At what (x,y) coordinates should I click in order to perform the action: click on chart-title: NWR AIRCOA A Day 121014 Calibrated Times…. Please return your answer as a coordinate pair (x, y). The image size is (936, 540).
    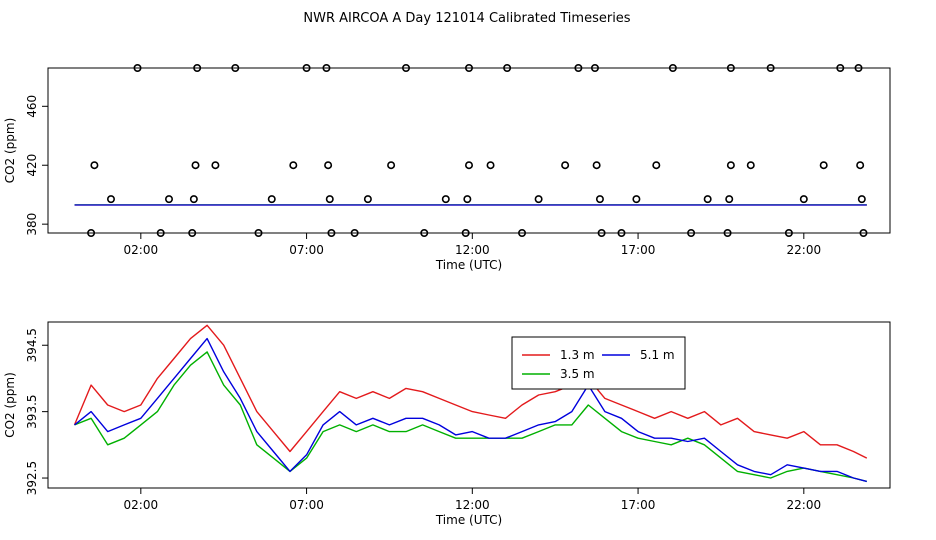
    Looking at the image, I should click on (466, 18).